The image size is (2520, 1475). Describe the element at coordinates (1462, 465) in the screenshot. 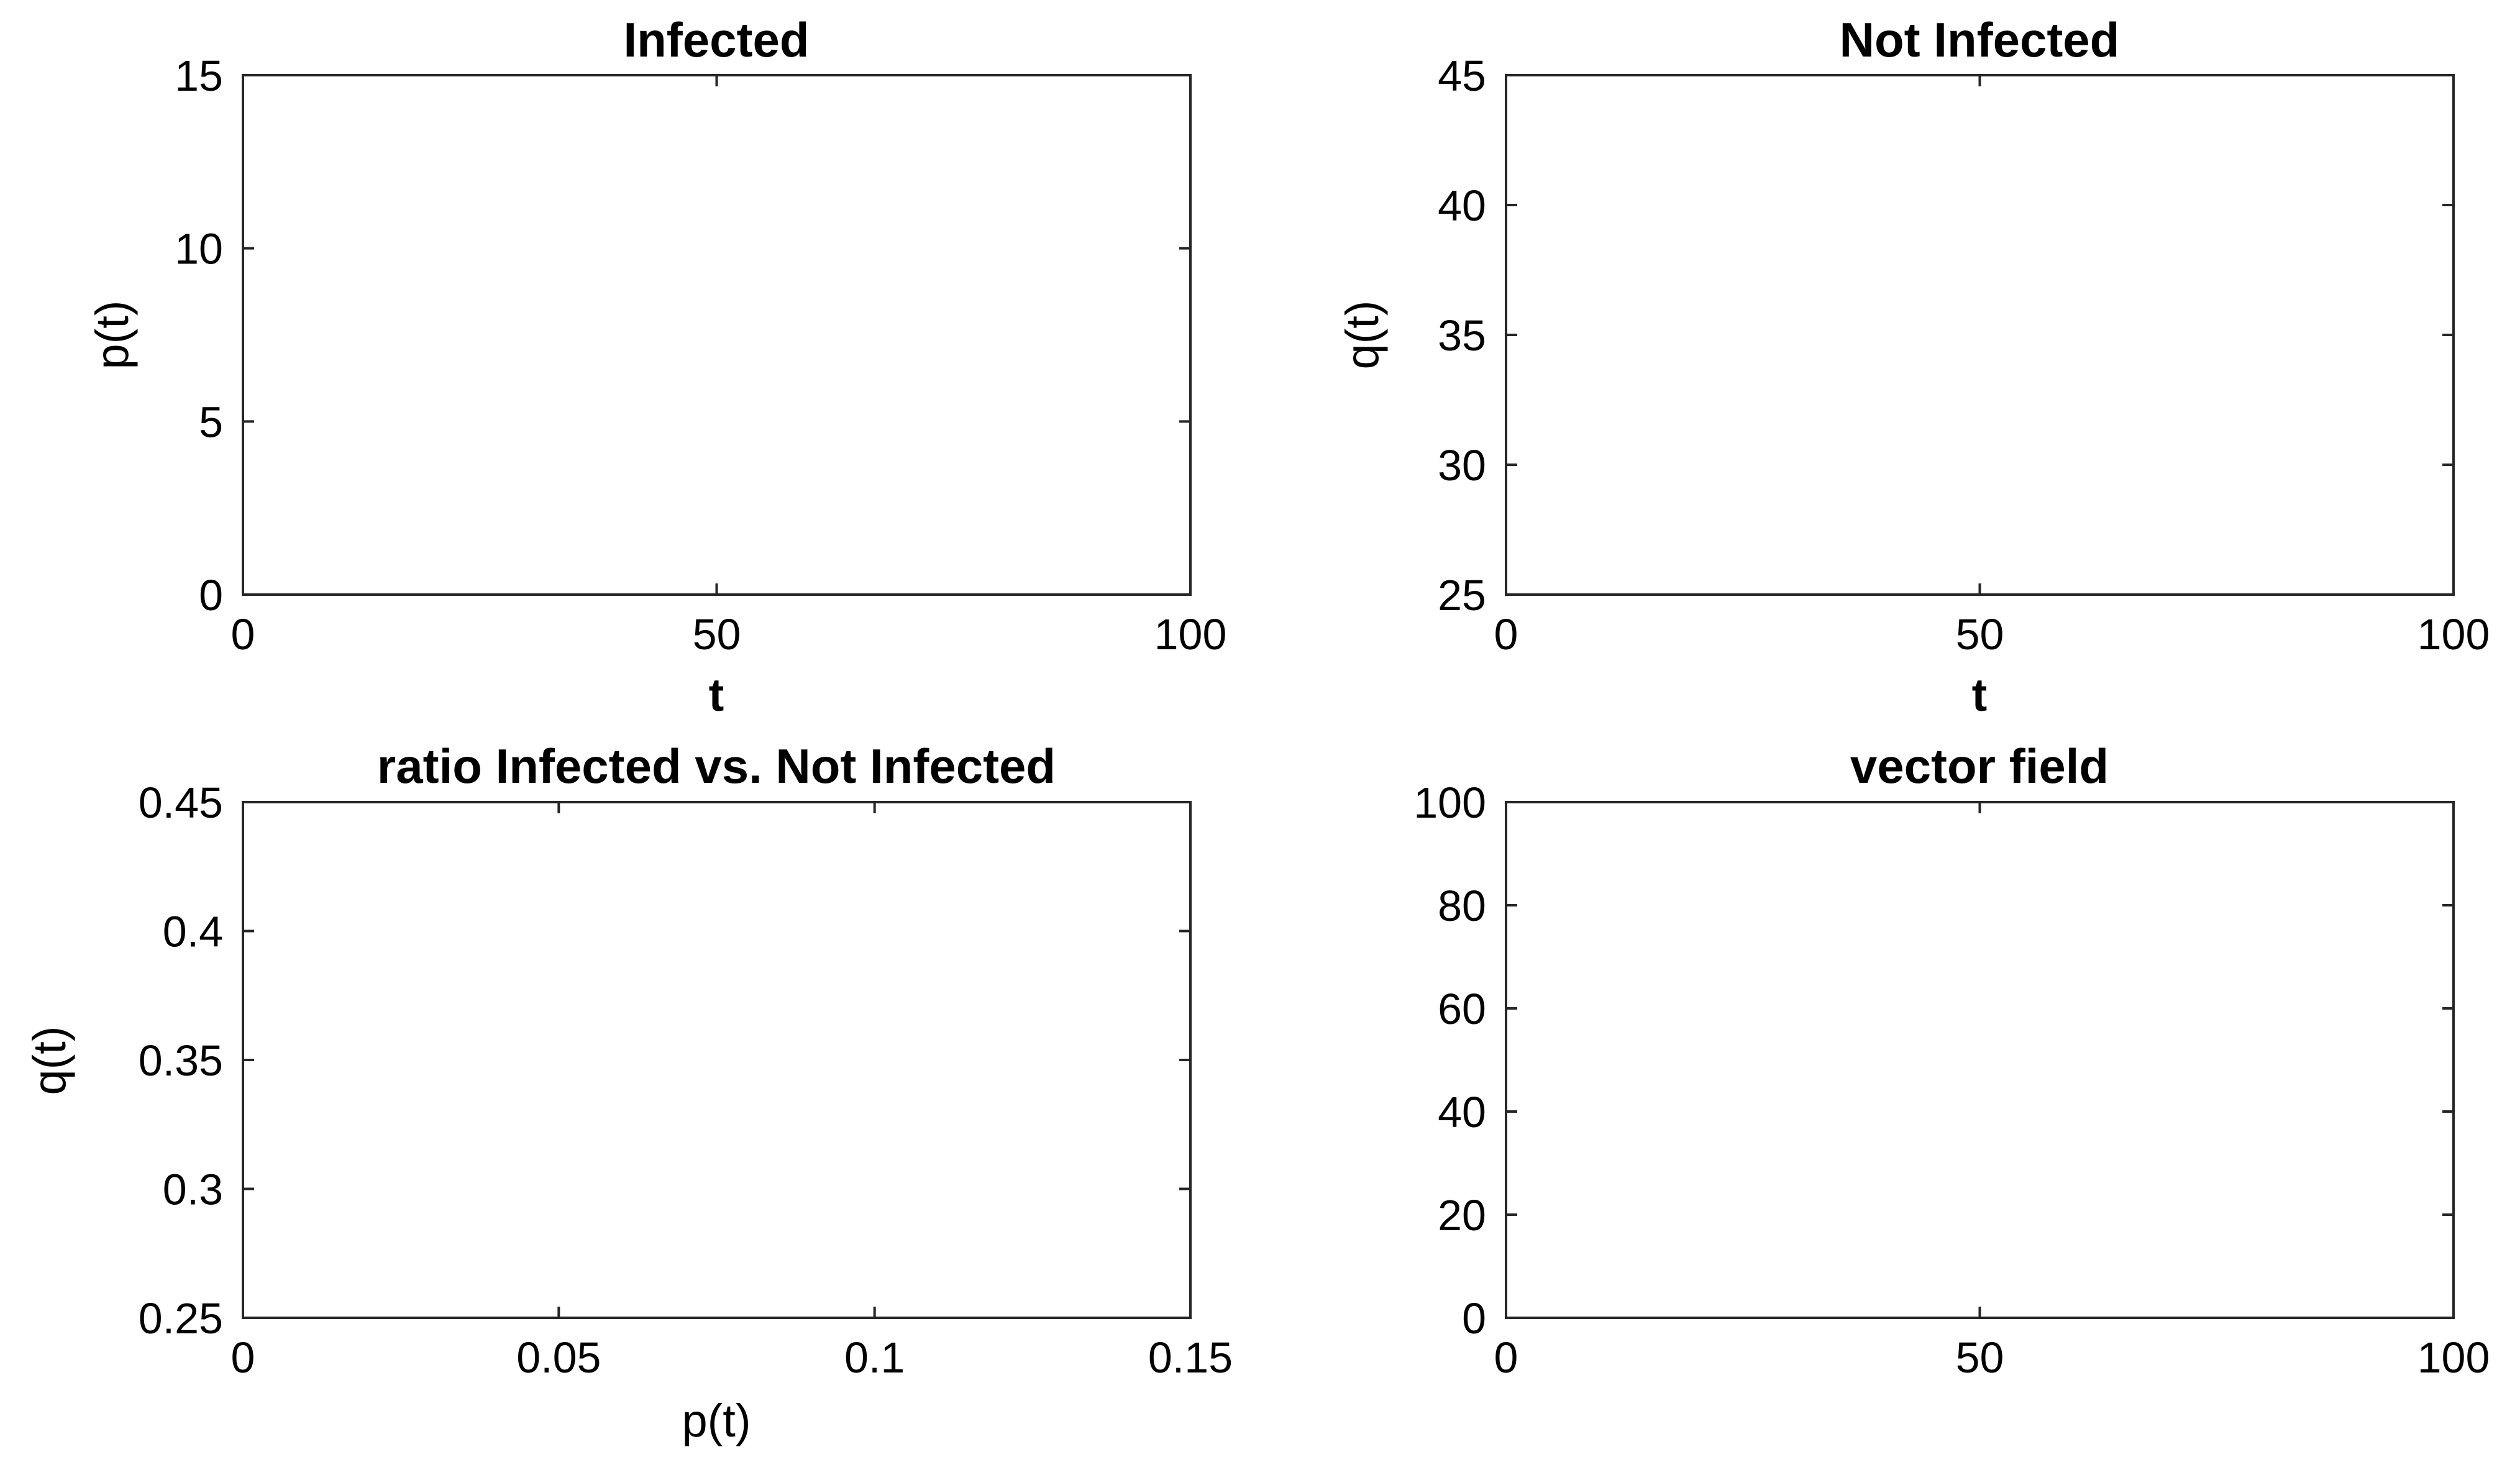

I see `not-infected-ytick-label-1: 30` at that location.